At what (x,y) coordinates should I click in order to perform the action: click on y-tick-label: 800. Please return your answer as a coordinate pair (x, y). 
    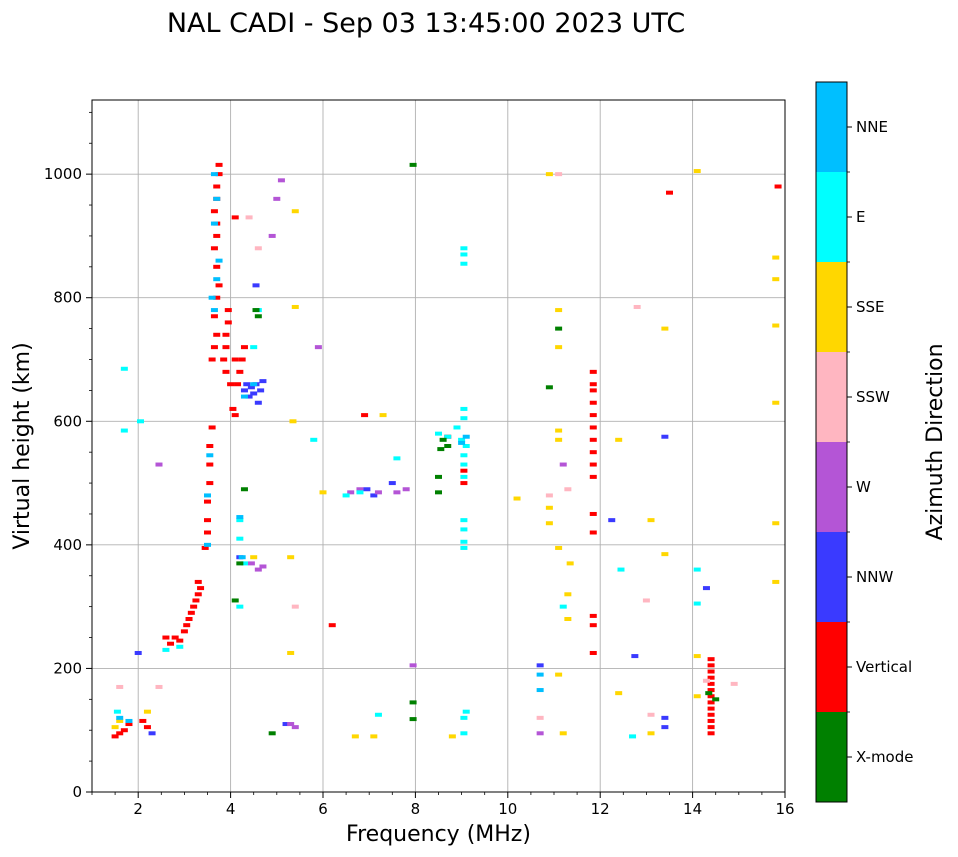
    Looking at the image, I should click on (67, 298).